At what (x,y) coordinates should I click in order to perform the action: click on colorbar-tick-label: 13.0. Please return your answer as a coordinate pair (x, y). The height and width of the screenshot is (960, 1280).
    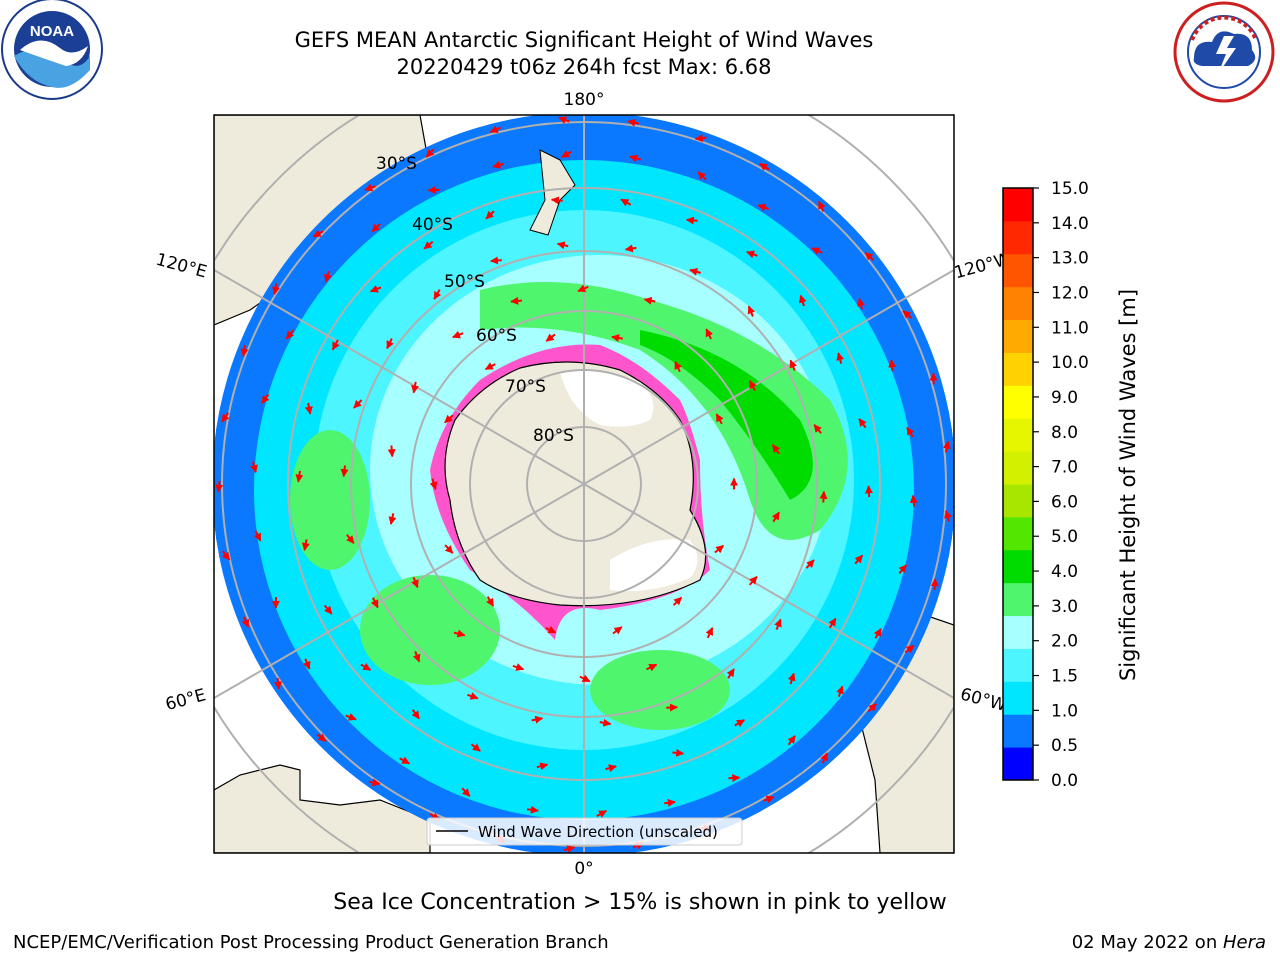
    Looking at the image, I should click on (1070, 259).